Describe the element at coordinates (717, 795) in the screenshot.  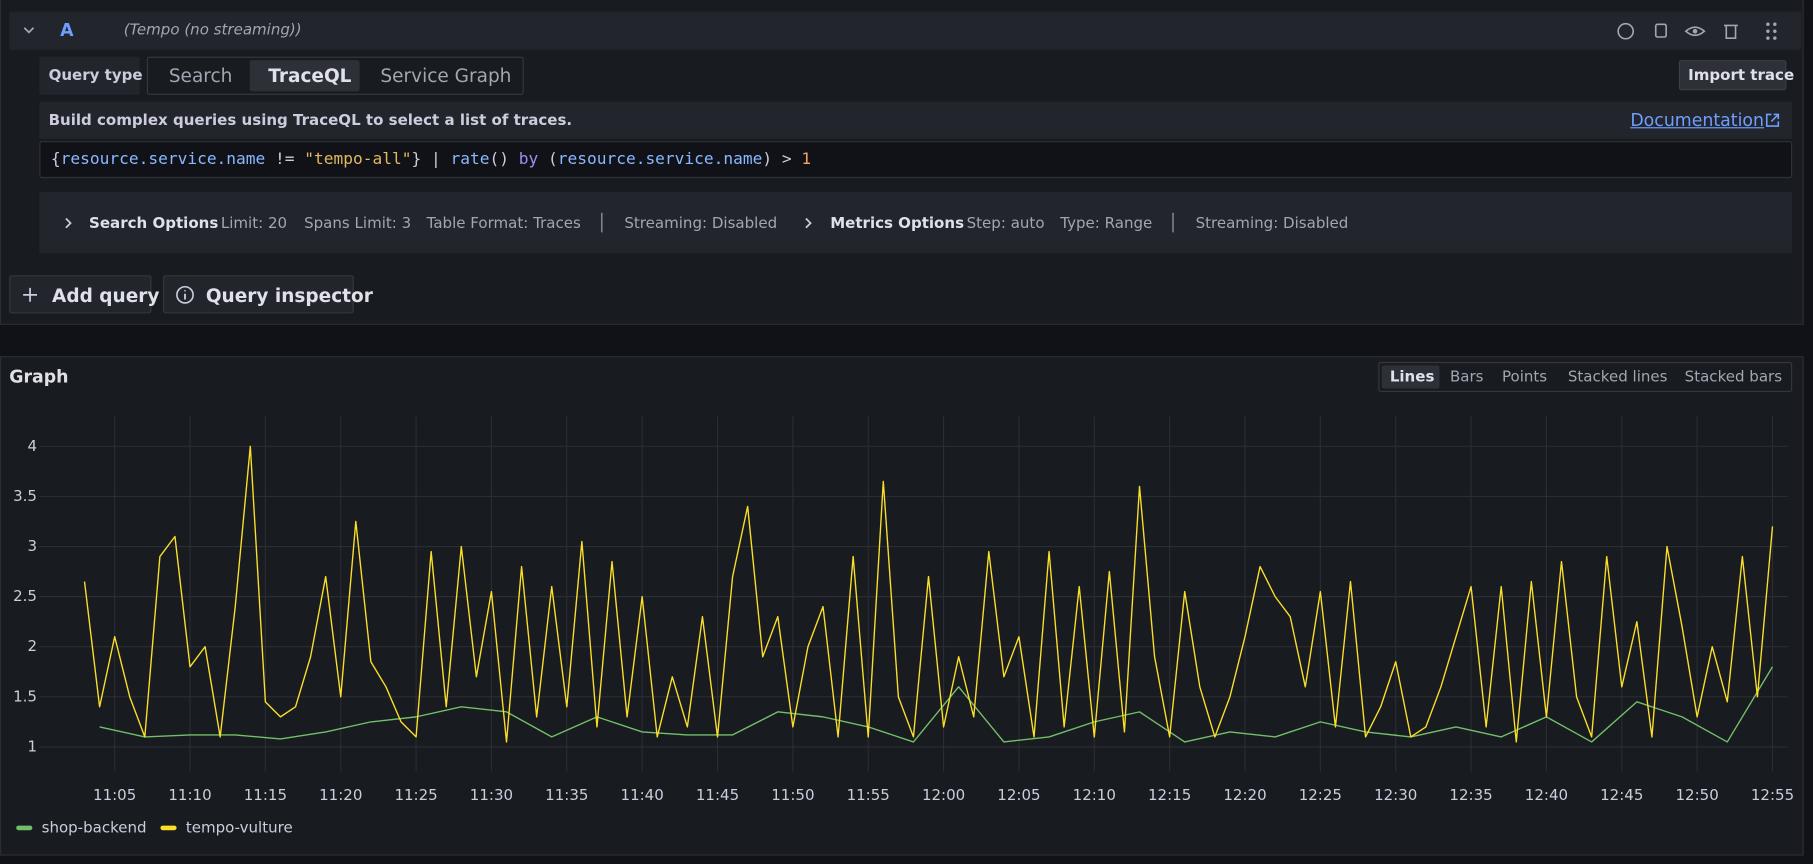
I see `x-tick-label: 11:45` at that location.